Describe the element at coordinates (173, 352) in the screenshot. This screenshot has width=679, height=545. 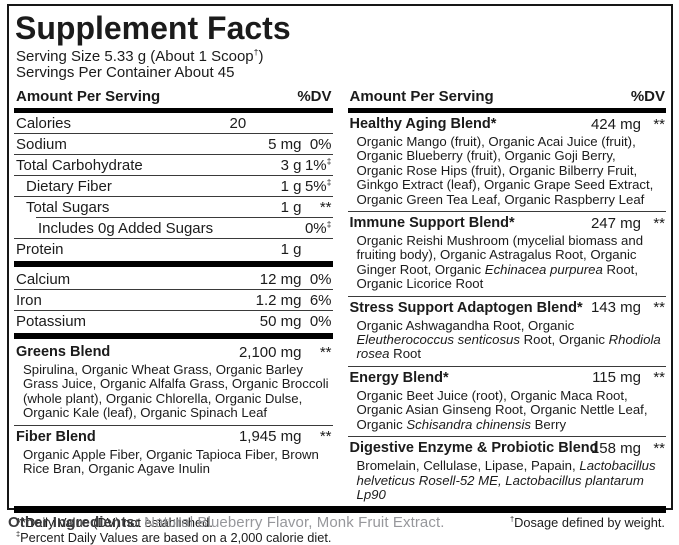
I see `blend-header-row: Greens Blend 2,100 mg **` at that location.